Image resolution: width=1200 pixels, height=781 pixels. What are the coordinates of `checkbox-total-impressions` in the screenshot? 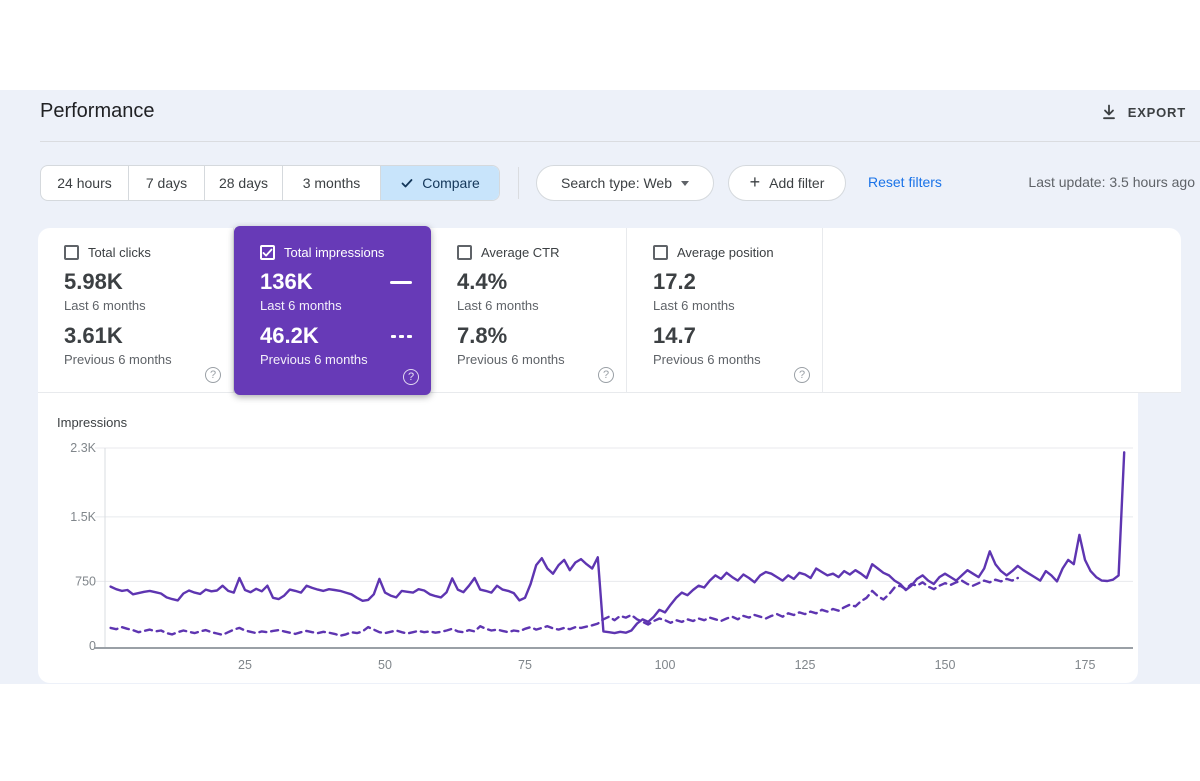 It's located at (267, 252).